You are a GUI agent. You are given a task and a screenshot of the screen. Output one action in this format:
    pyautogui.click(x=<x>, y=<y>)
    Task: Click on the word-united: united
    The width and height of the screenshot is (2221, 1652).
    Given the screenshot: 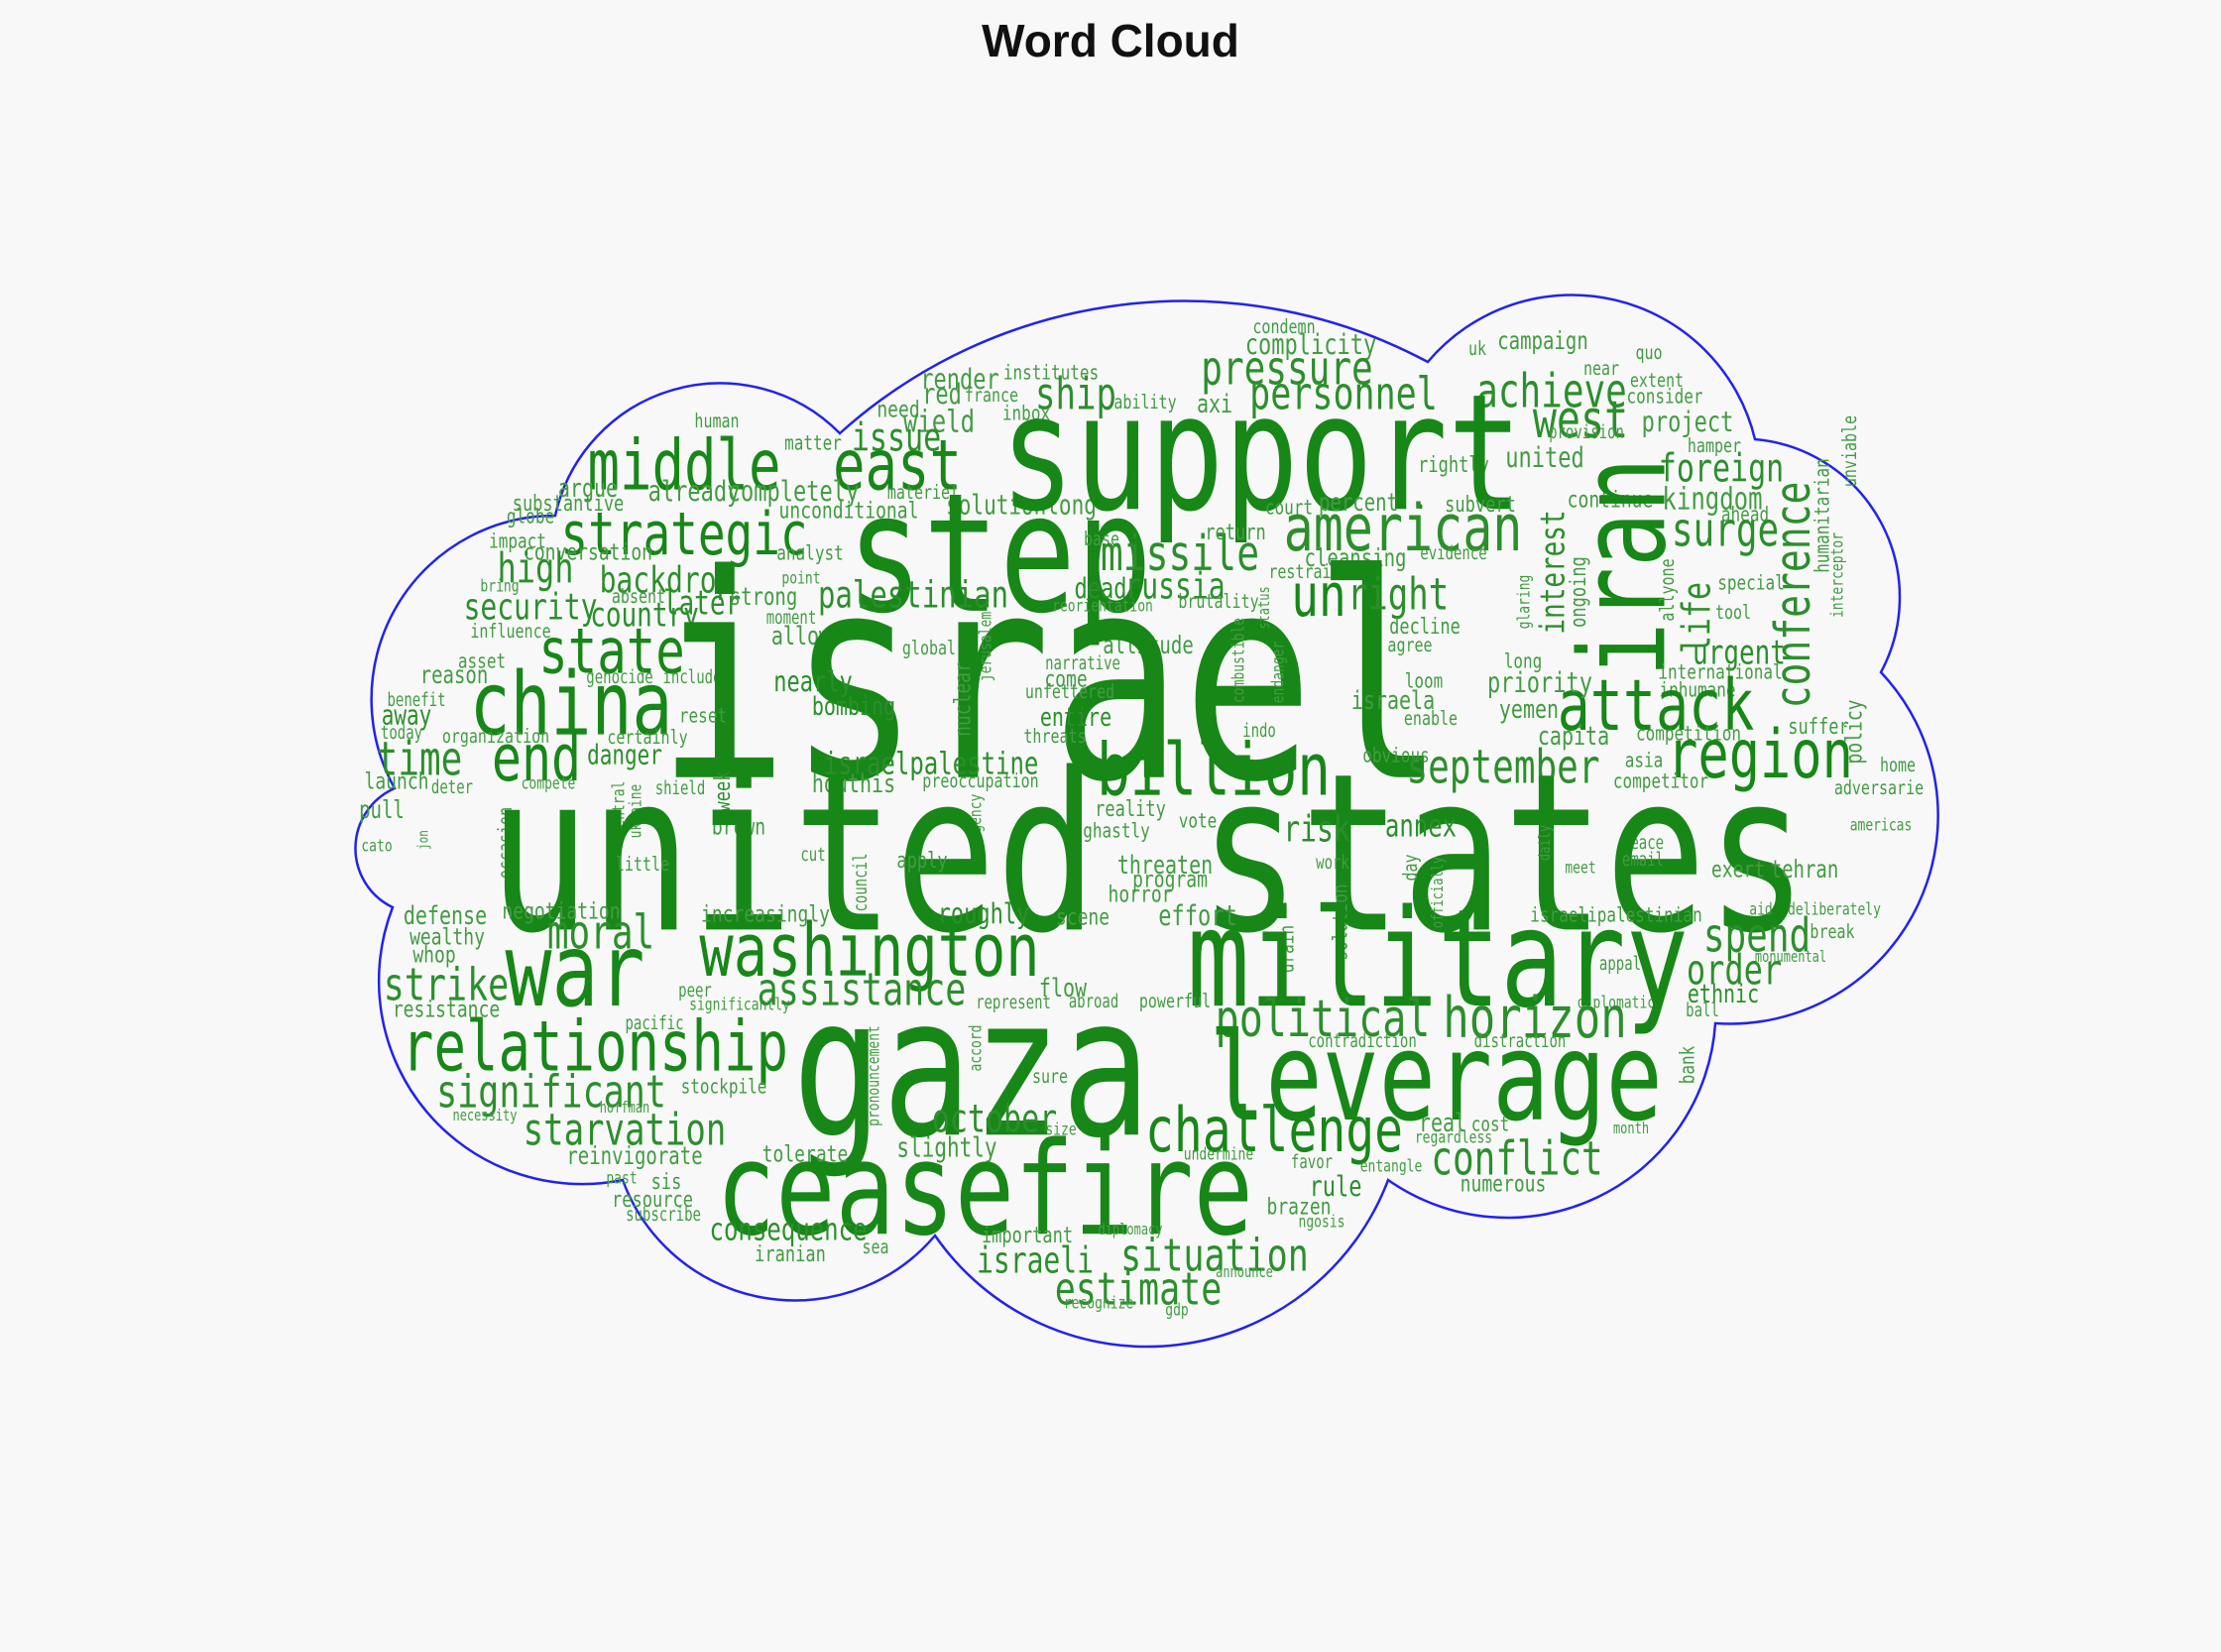 What is the action you would take?
    pyautogui.click(x=1544, y=458)
    